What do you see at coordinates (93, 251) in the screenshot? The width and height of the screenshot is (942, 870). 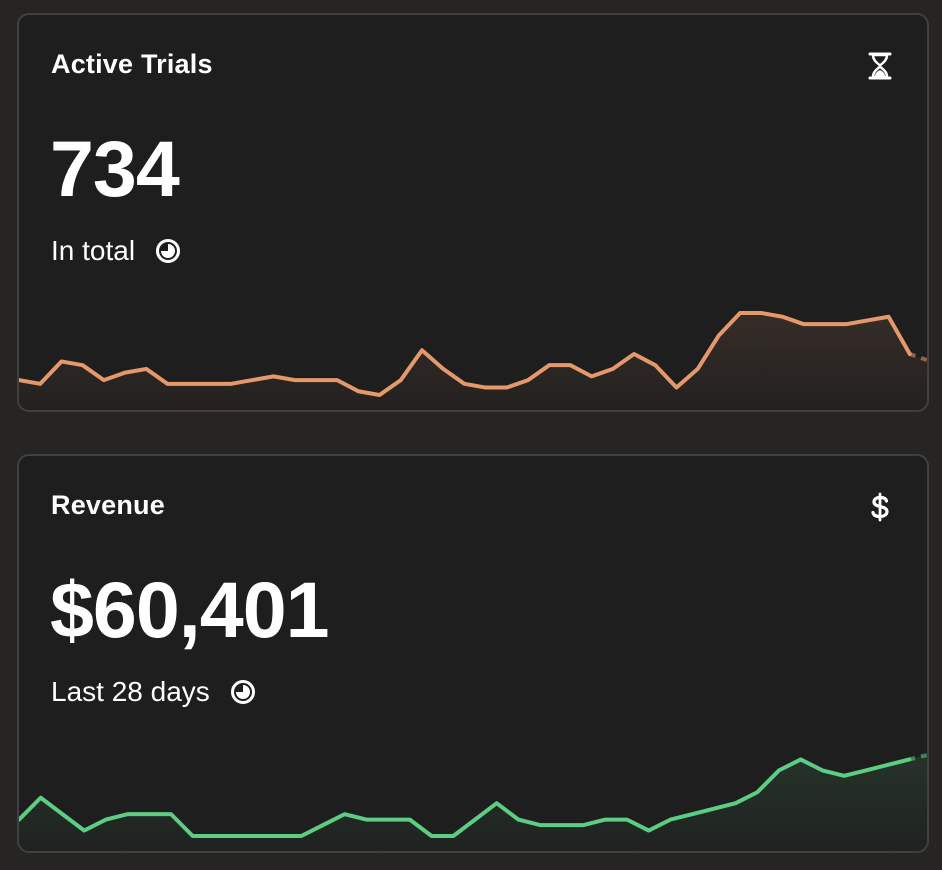 I see `subtitle-label: In total` at bounding box center [93, 251].